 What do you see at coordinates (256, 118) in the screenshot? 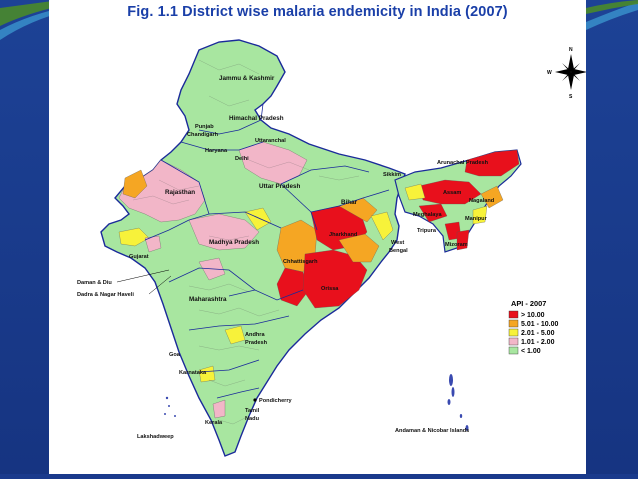
I see `label-himachal: Himachal Pradesh` at bounding box center [256, 118].